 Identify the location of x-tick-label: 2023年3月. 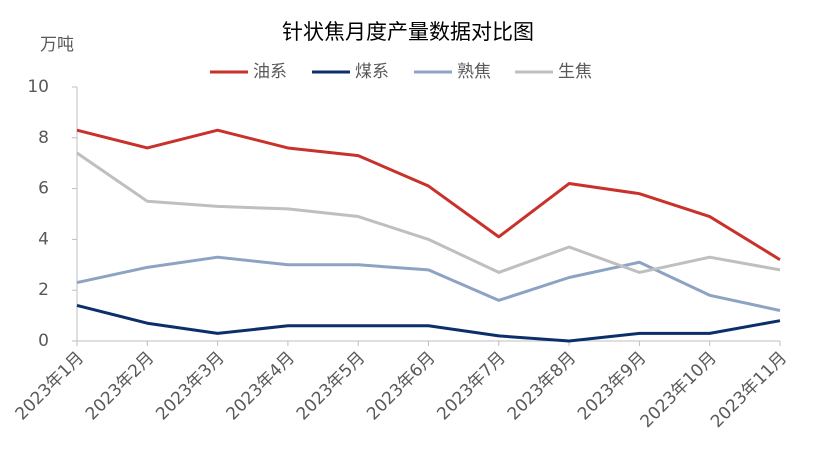
(190, 386).